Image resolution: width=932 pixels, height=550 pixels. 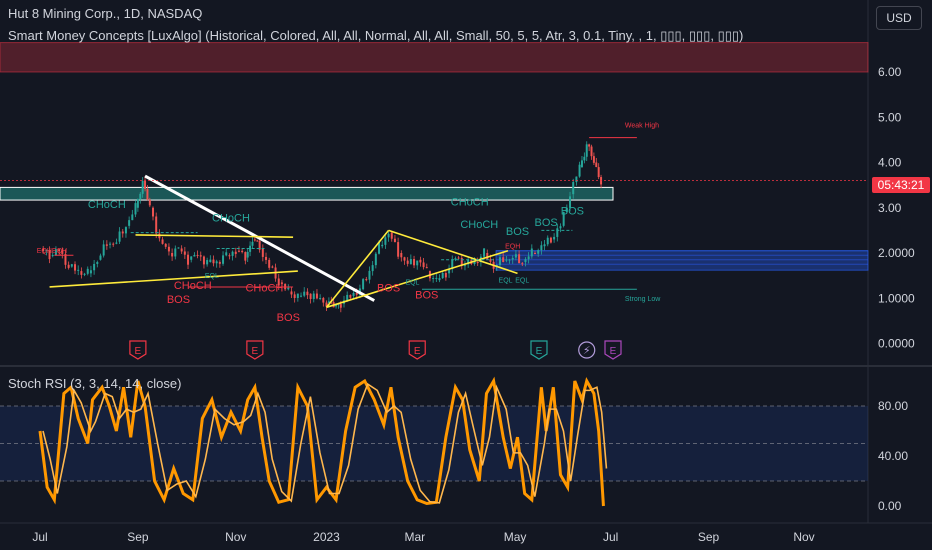 I want to click on time-tick-label: Nov, so click(x=803, y=537).